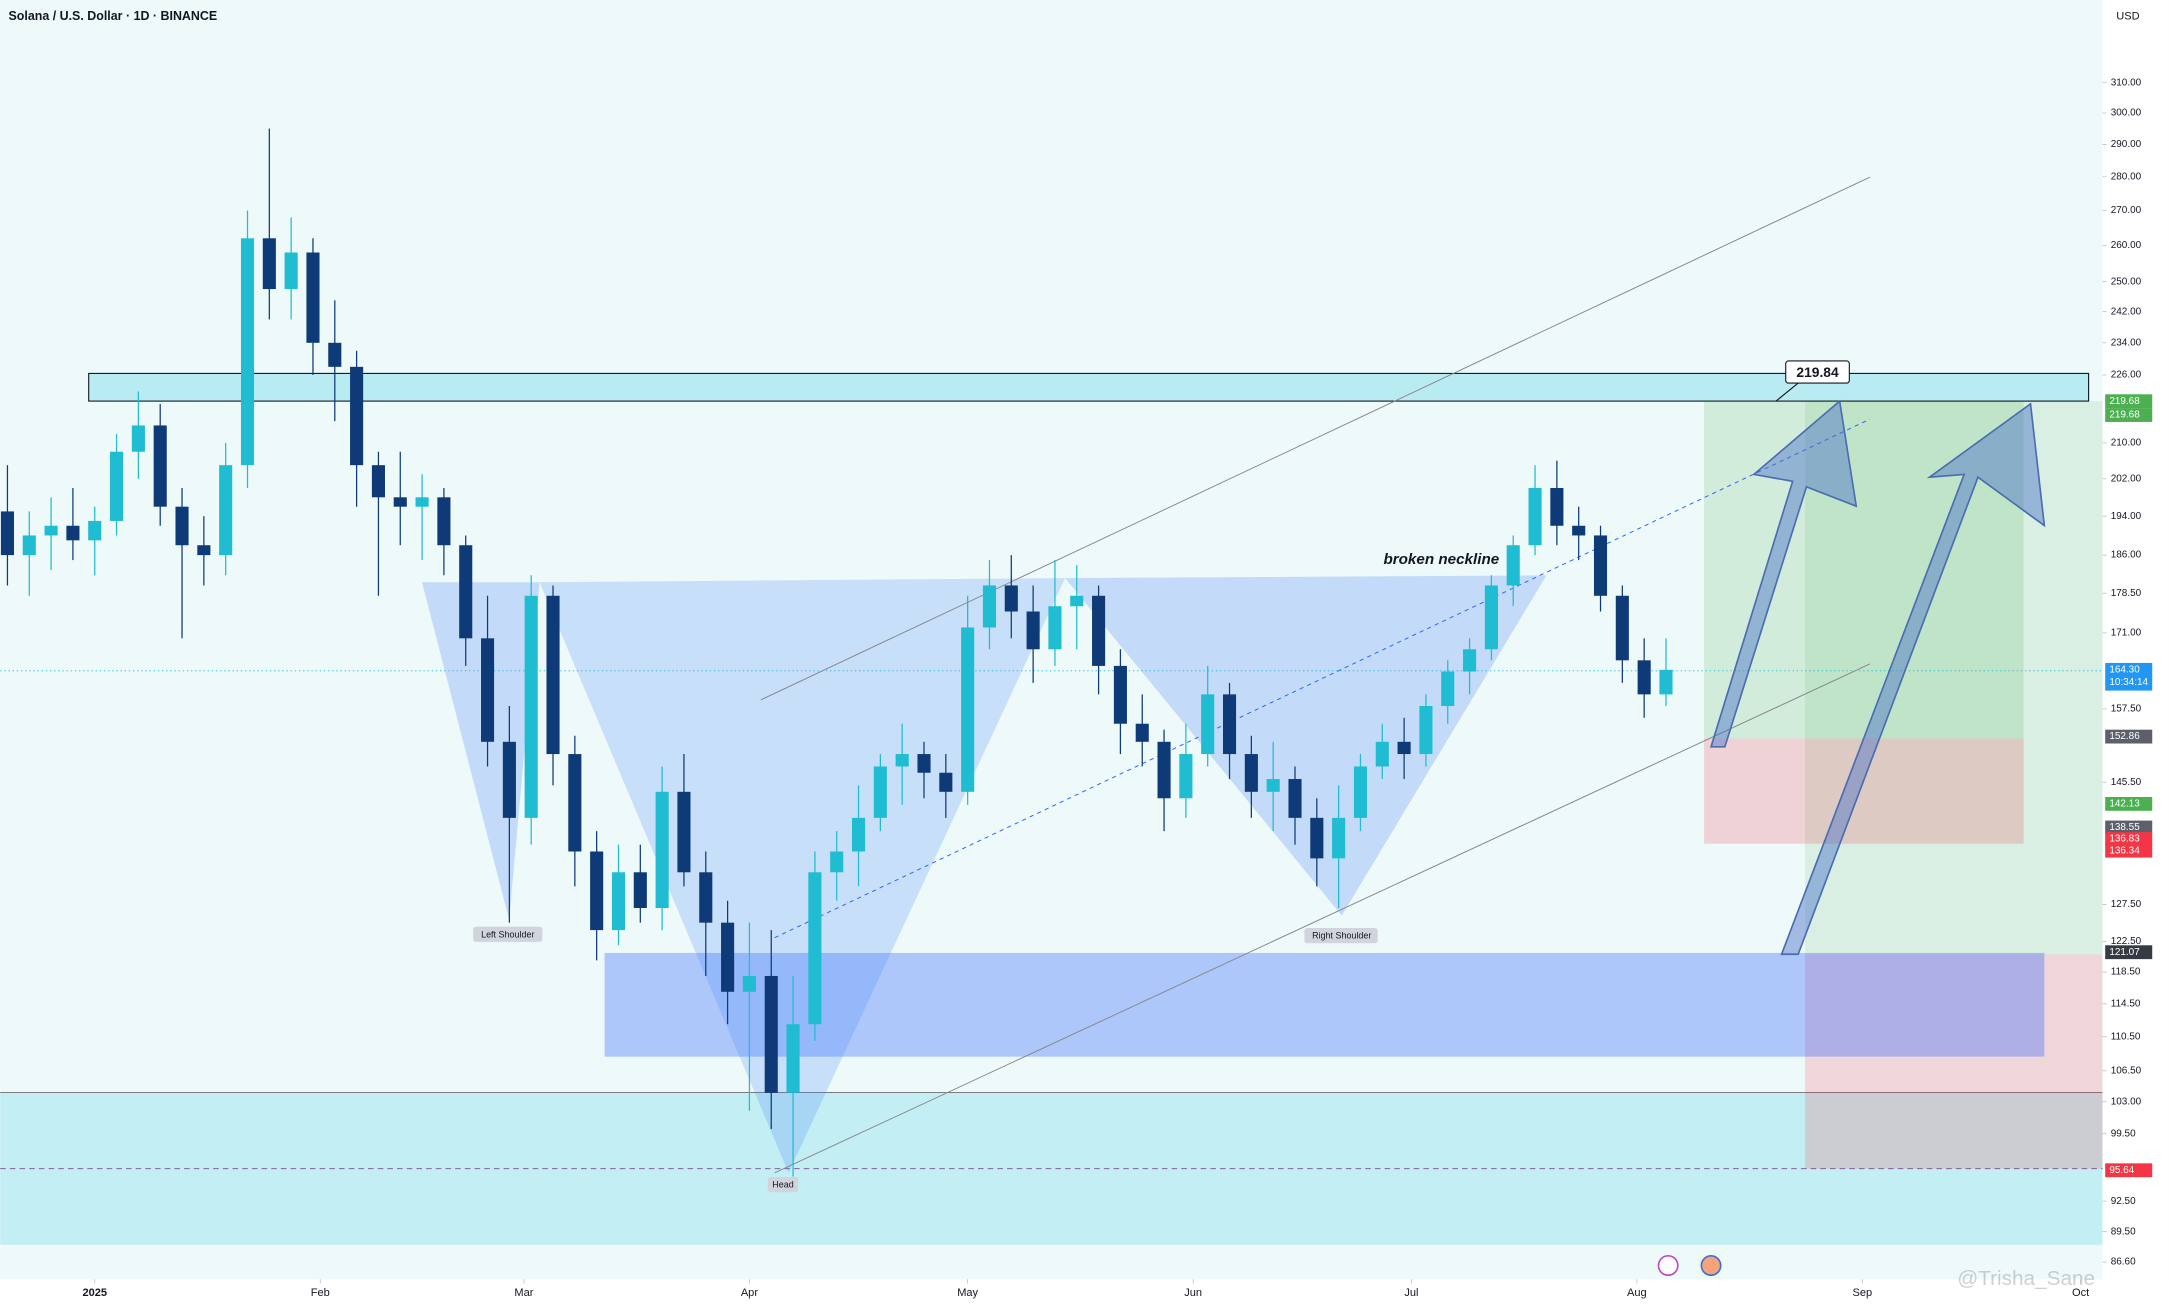 Image resolution: width=2169 pixels, height=1307 pixels. What do you see at coordinates (2124, 401) in the screenshot?
I see `price-label: 219.68` at bounding box center [2124, 401].